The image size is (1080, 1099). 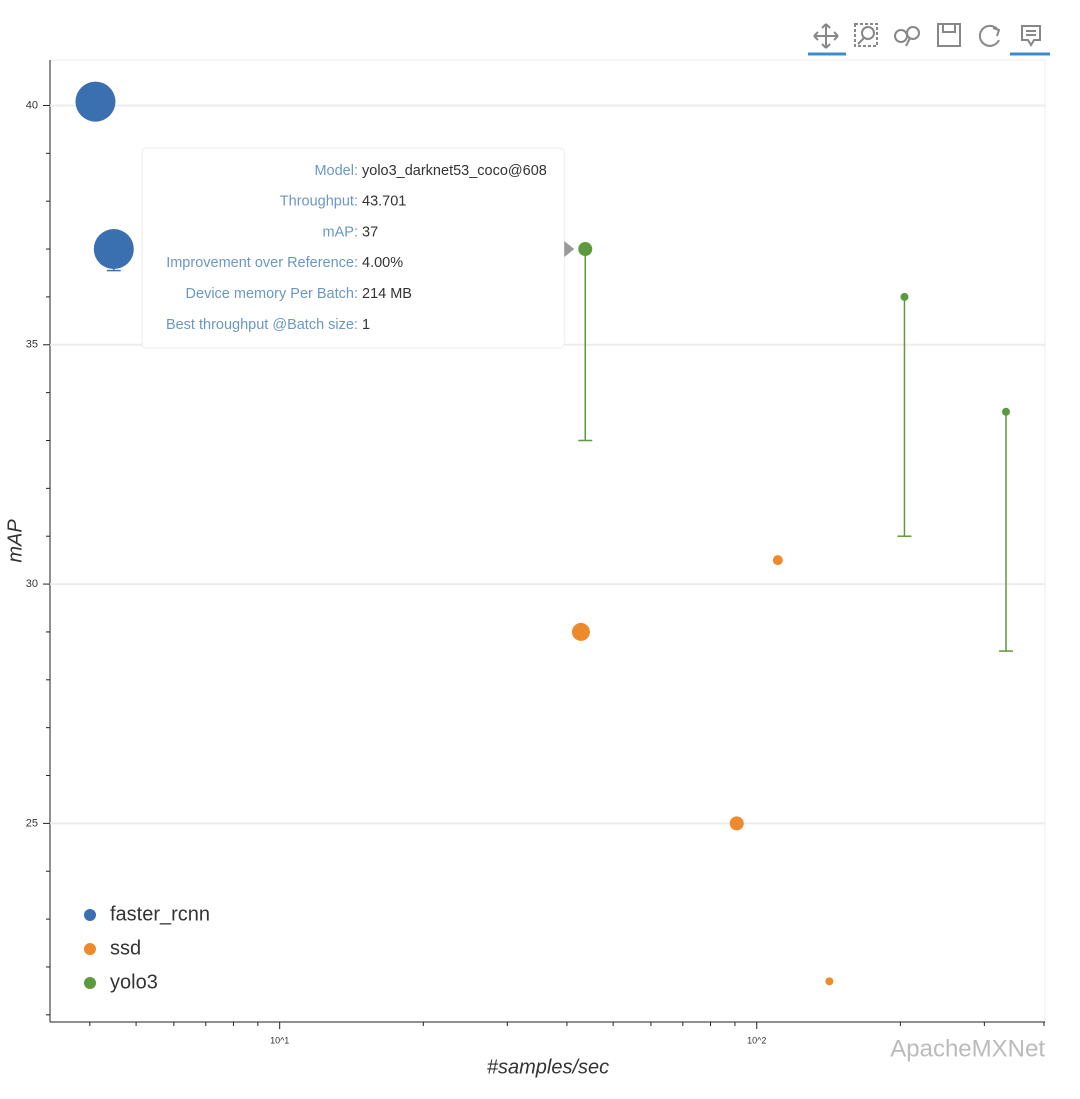 I want to click on tooltip-value: 43.701, so click(x=384, y=202).